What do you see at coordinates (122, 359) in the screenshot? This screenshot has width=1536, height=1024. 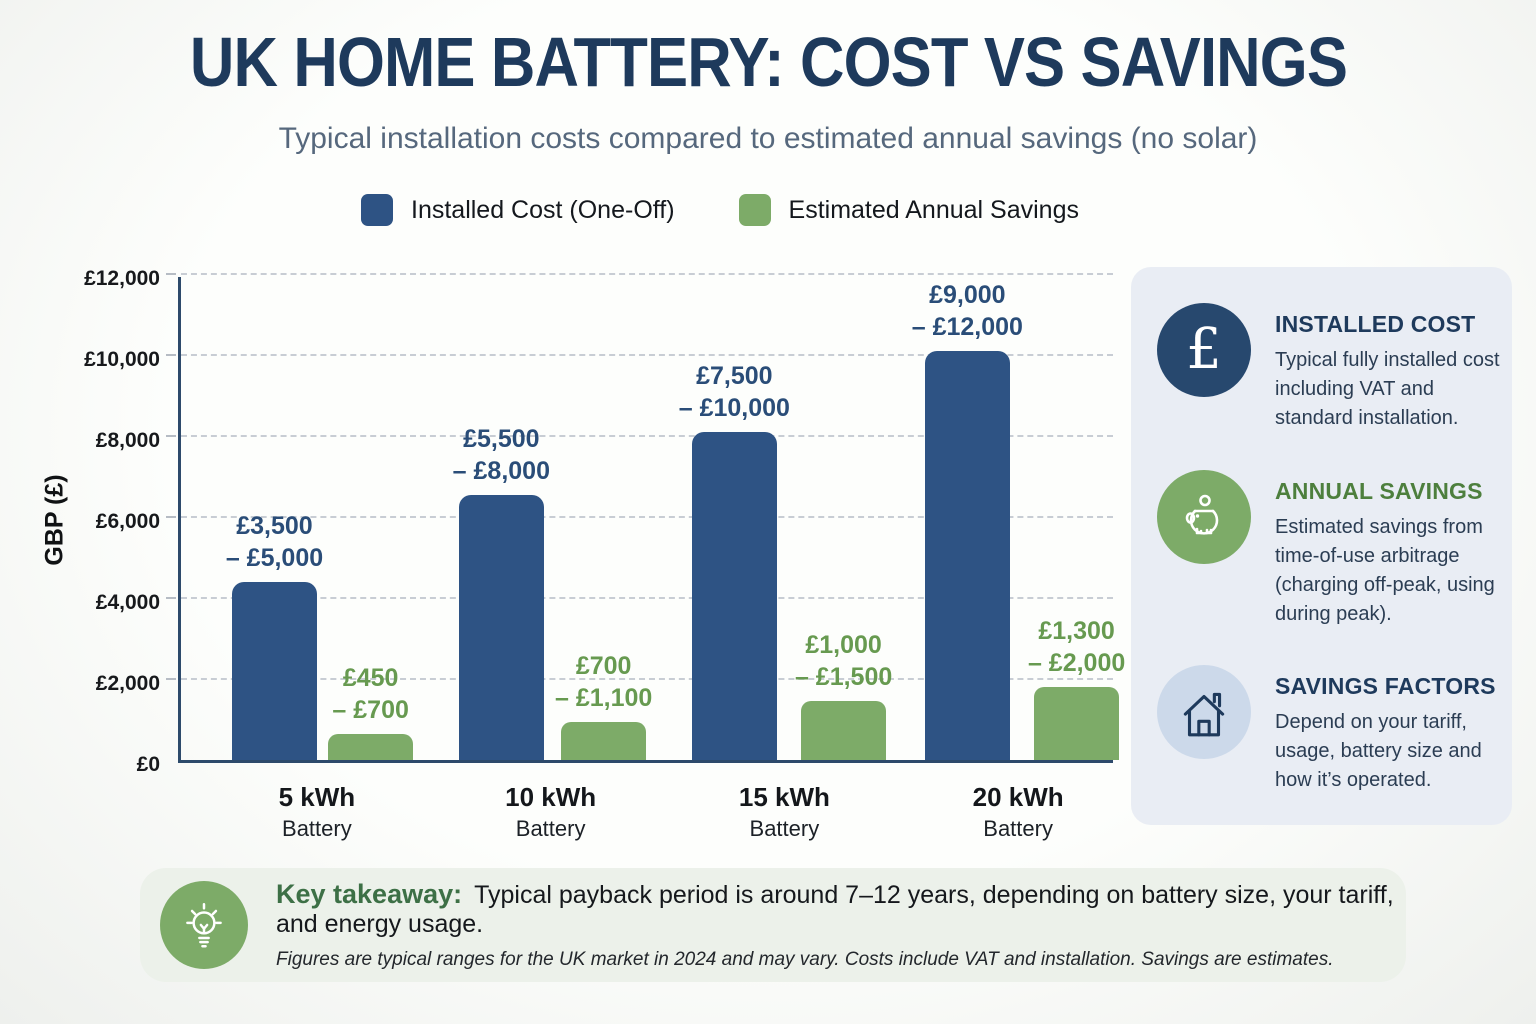 I see `y-tick: £10,000` at bounding box center [122, 359].